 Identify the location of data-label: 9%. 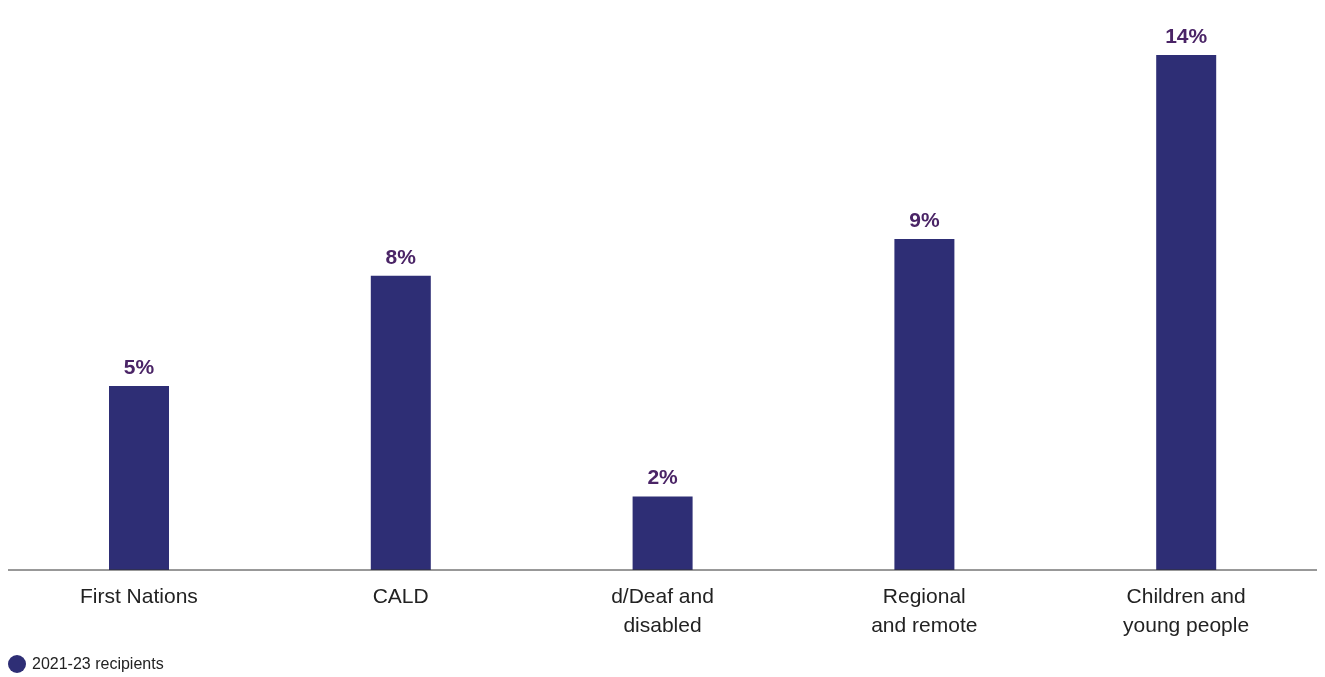
(924, 219).